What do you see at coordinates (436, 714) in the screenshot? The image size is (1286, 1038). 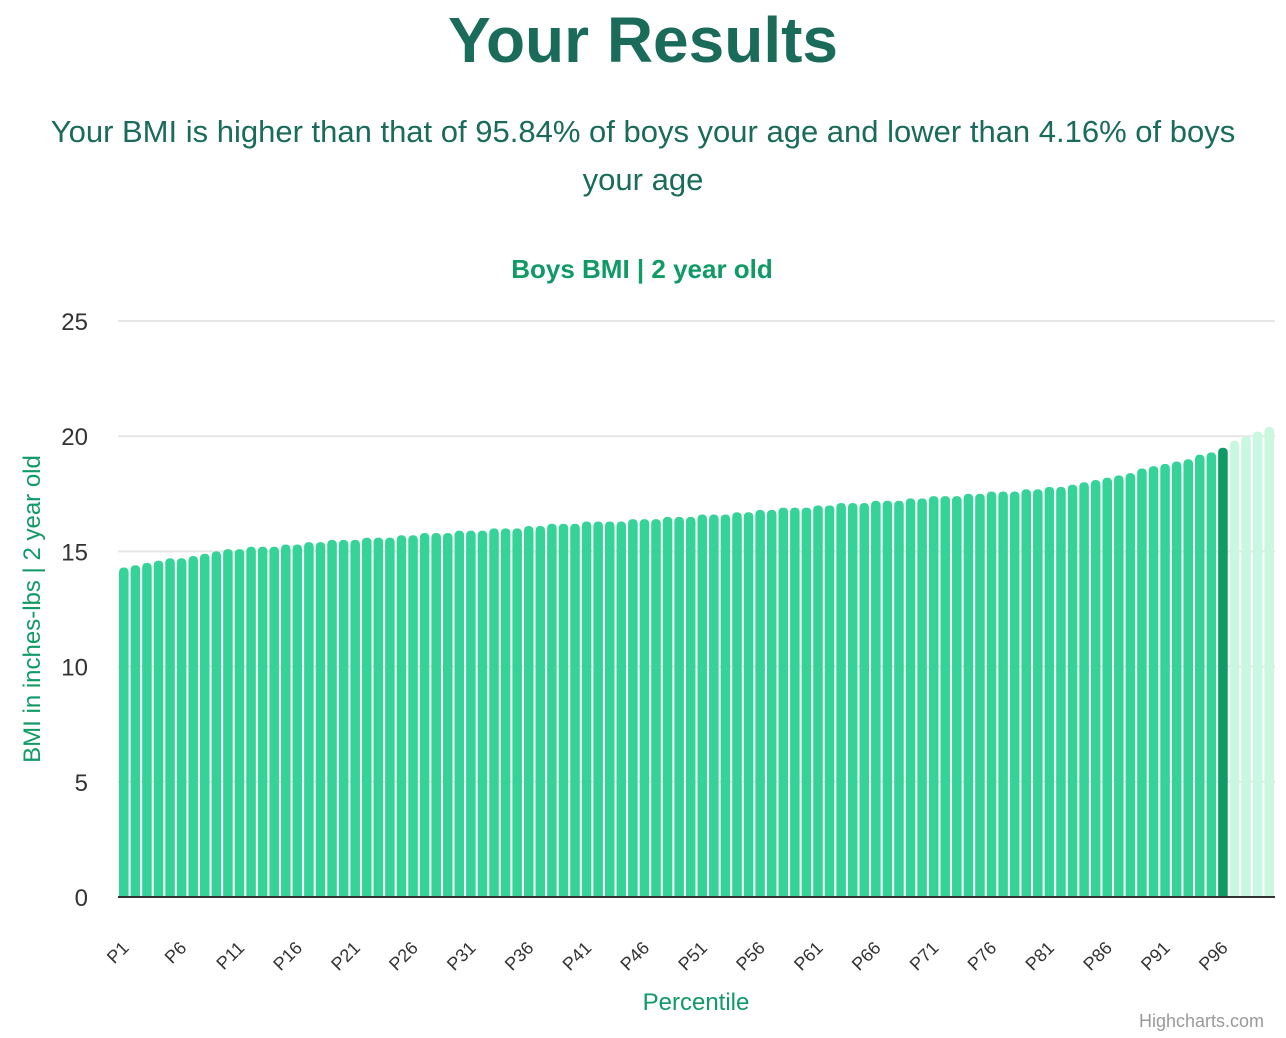 I see `bar-p28` at bounding box center [436, 714].